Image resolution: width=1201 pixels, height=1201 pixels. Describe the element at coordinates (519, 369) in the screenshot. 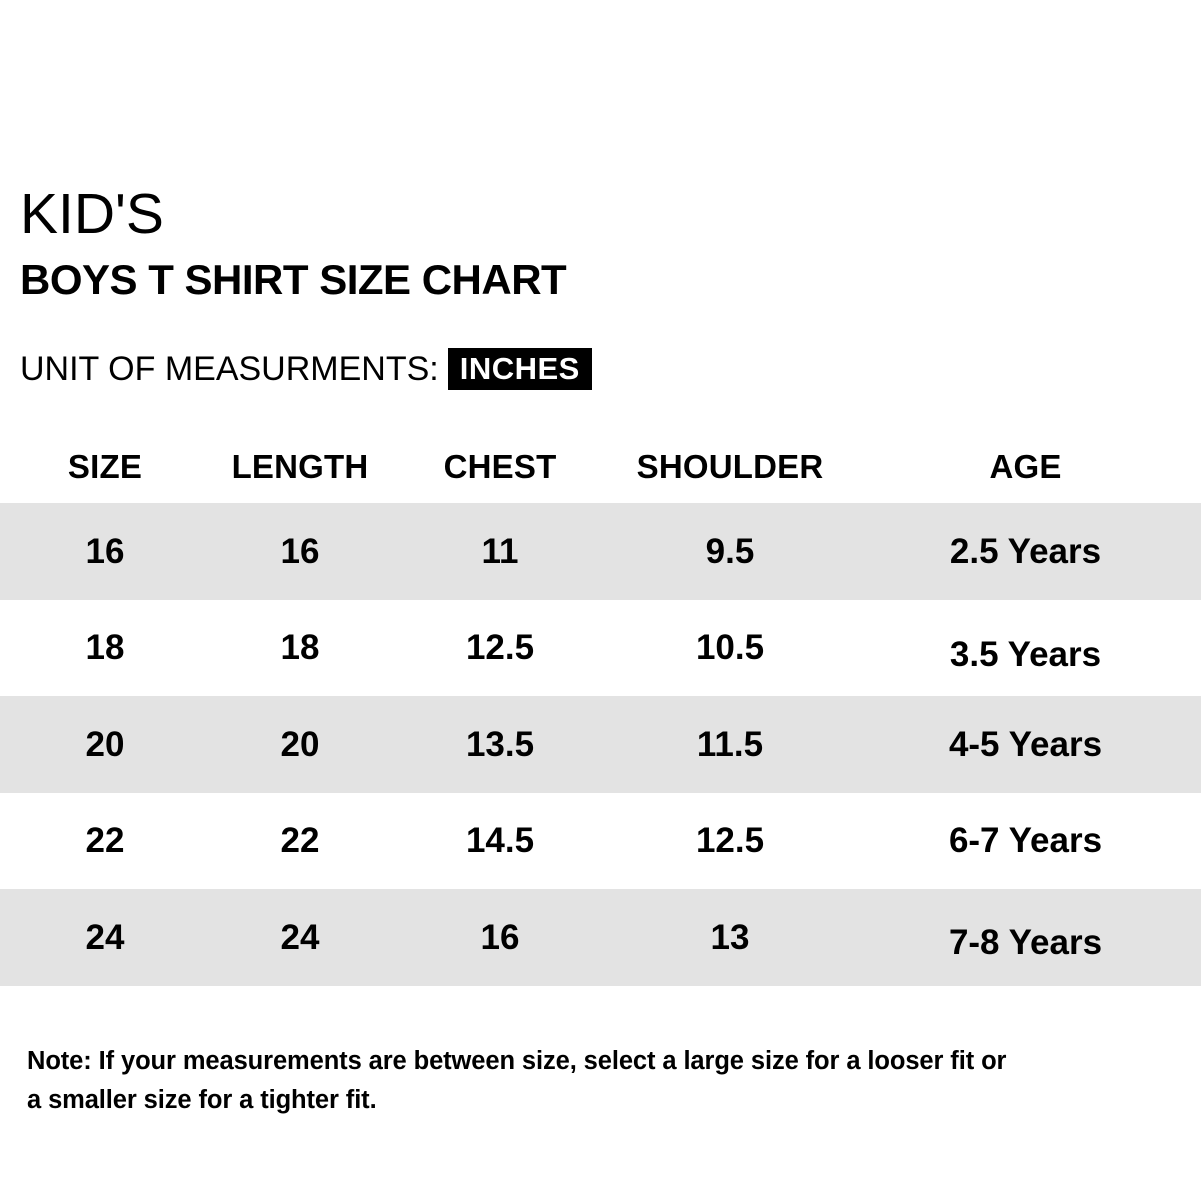

I see `unit-value-badge: INCHES` at that location.